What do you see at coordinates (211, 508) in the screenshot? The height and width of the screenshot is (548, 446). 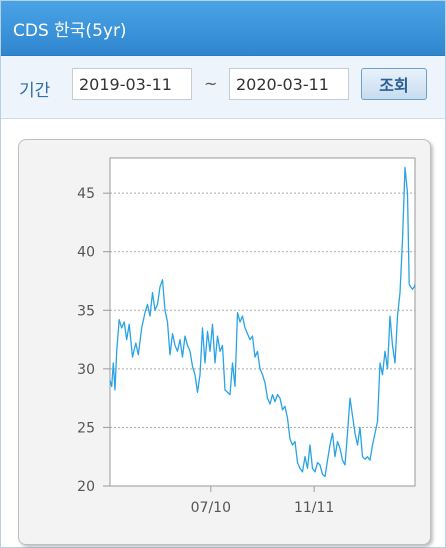 I see `x-tick-label: 07/10` at bounding box center [211, 508].